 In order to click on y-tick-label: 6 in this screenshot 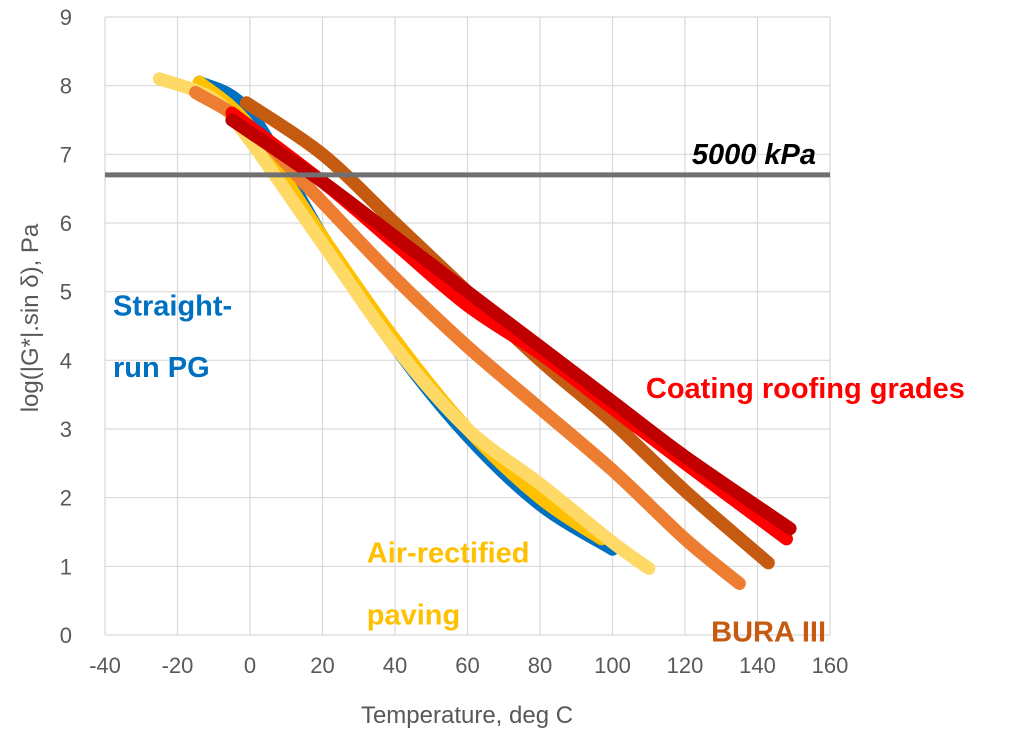, I will do `click(66, 223)`.